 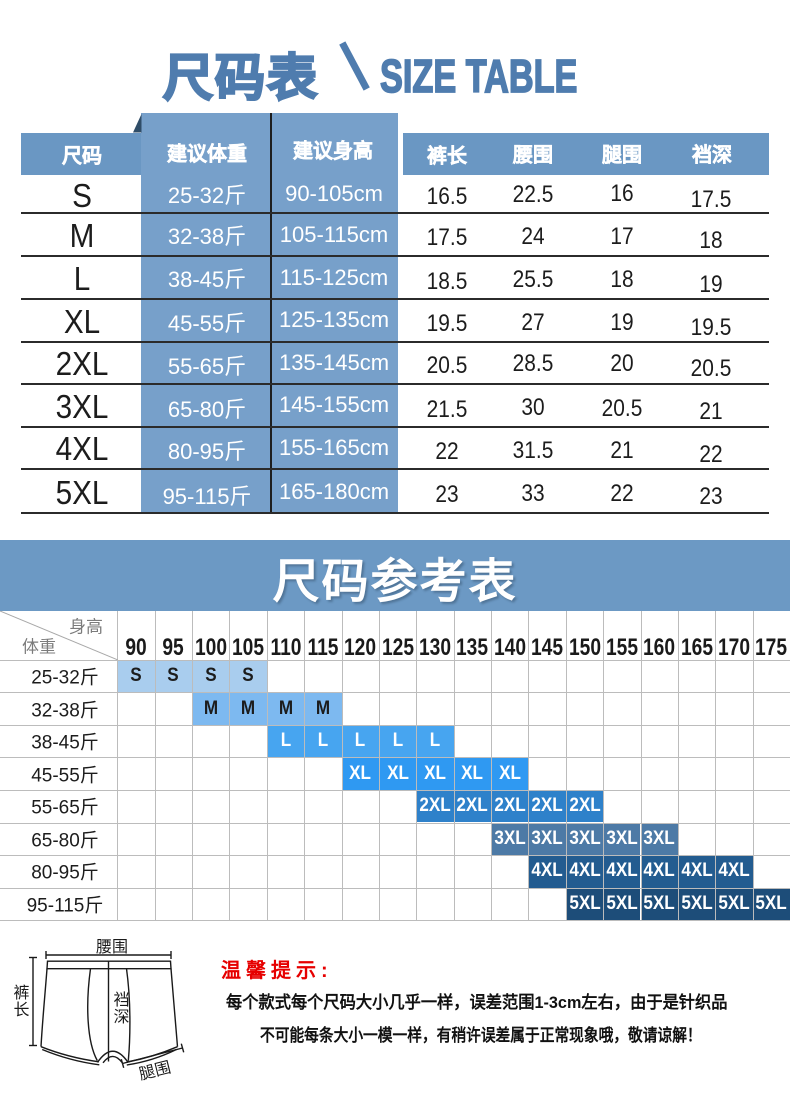 What do you see at coordinates (112, 947) in the screenshot?
I see `svg-text: 腰围` at bounding box center [112, 947].